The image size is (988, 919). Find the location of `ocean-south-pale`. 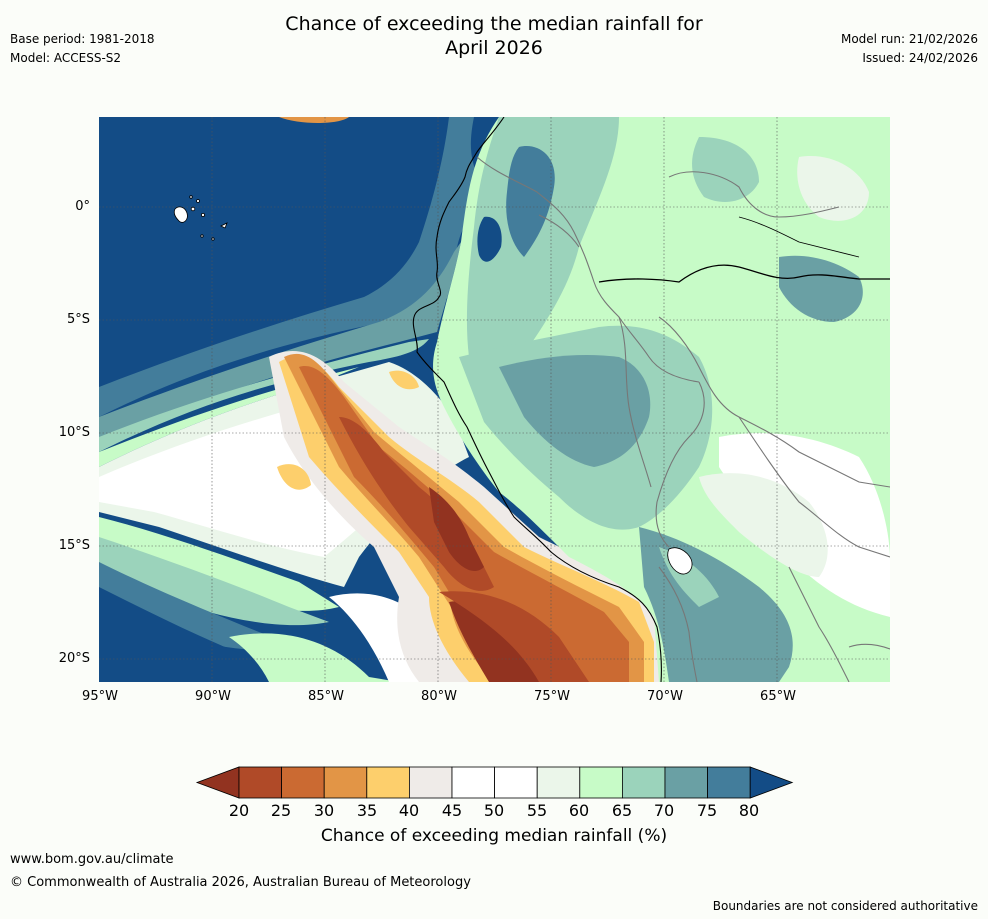

ocean-south-pale is located at coordinates (314, 657).